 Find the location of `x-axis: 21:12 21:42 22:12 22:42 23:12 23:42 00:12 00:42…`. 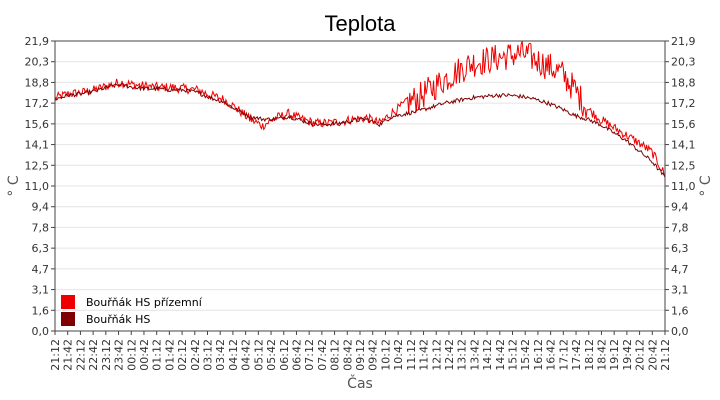

x-axis: 21:12 21:42 22:12 22:42 23:12 23:42 00:12 00:42… is located at coordinates (360, 351).